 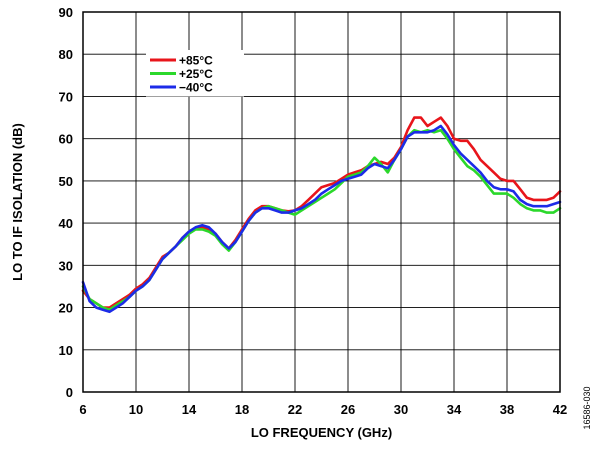 What do you see at coordinates (323, 409) in the screenshot?
I see `x-tick-labels: 6 10 14 18 22 26 30 34 38 42` at bounding box center [323, 409].